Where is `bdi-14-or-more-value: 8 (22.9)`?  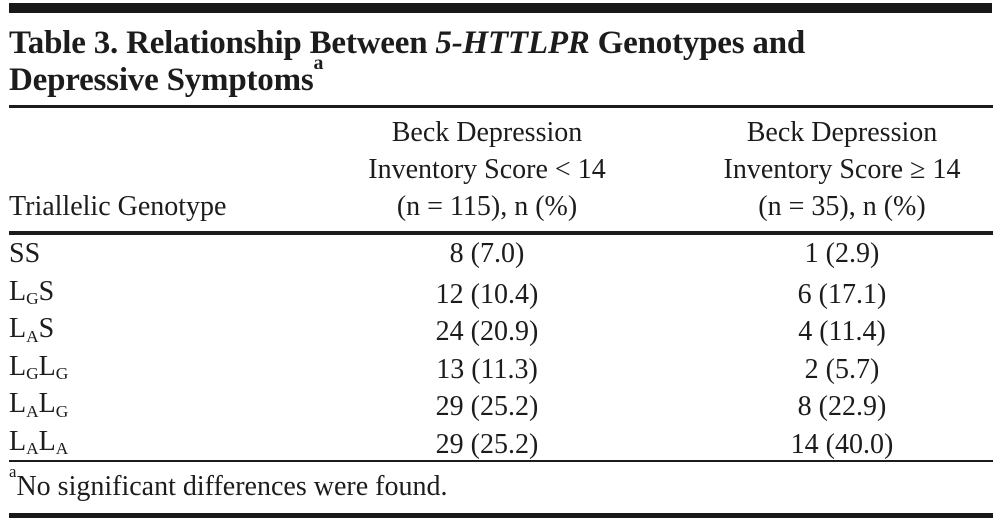 bdi-14-or-more-value: 8 (22.9) is located at coordinates (842, 406).